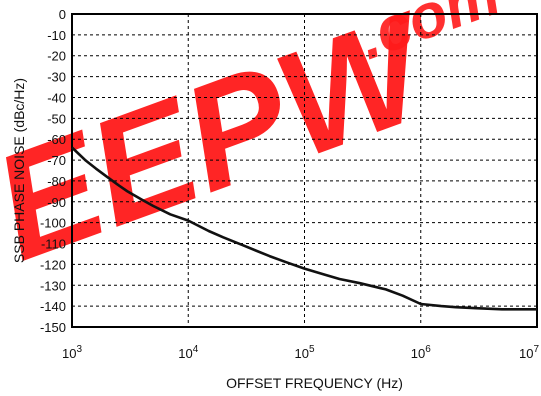 The image size is (541, 396). What do you see at coordinates (56, 97) in the screenshot?
I see `y-tick-label: -40` at bounding box center [56, 97].